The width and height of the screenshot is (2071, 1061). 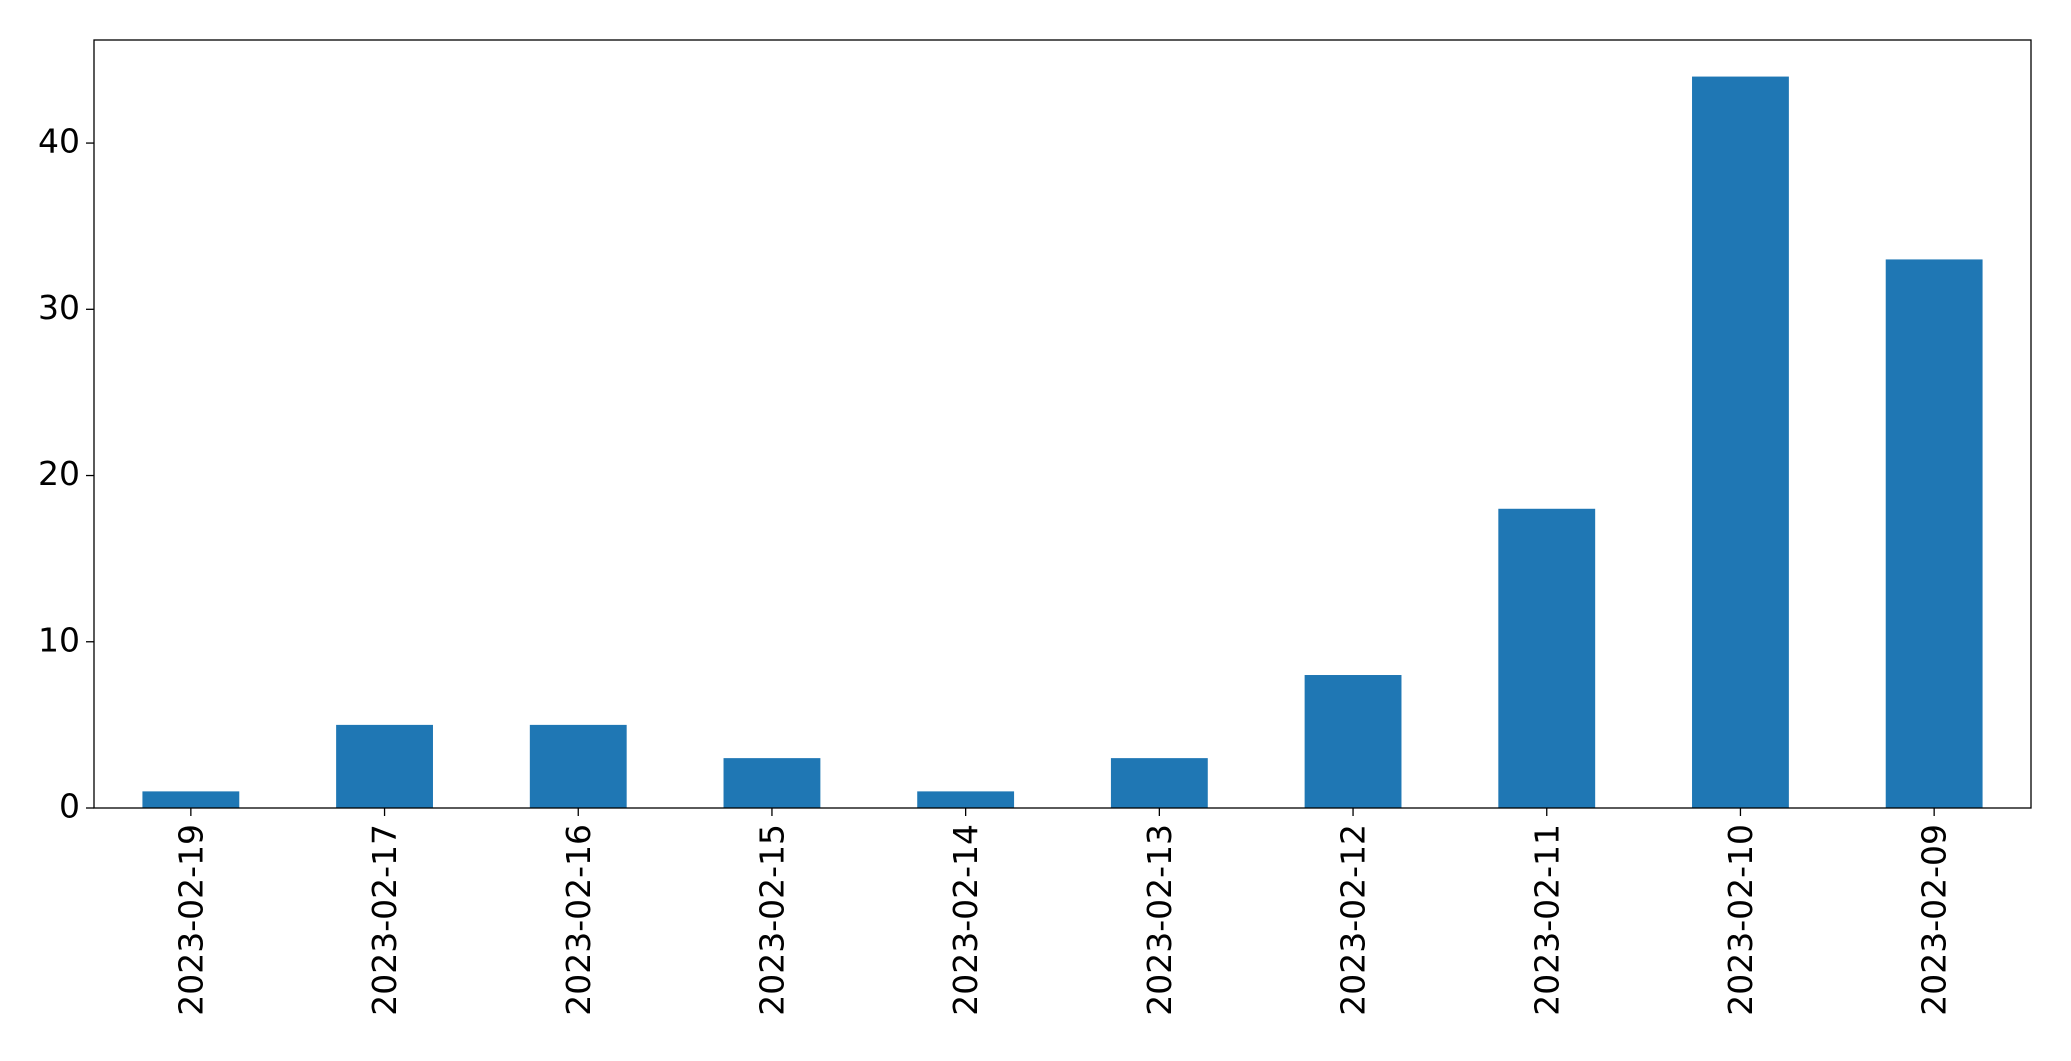 I want to click on y-tick-label: 10, so click(x=59, y=639).